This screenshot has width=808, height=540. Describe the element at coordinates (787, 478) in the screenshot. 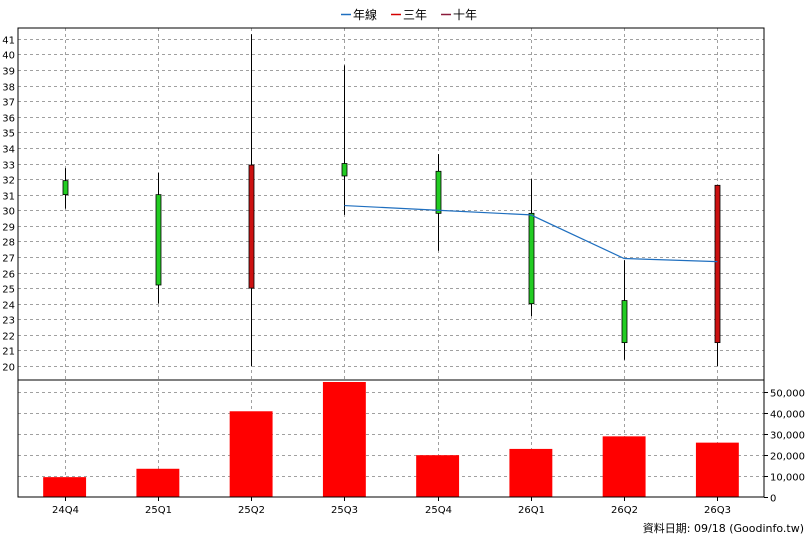

I see `volume-tick-label: 10,000` at that location.